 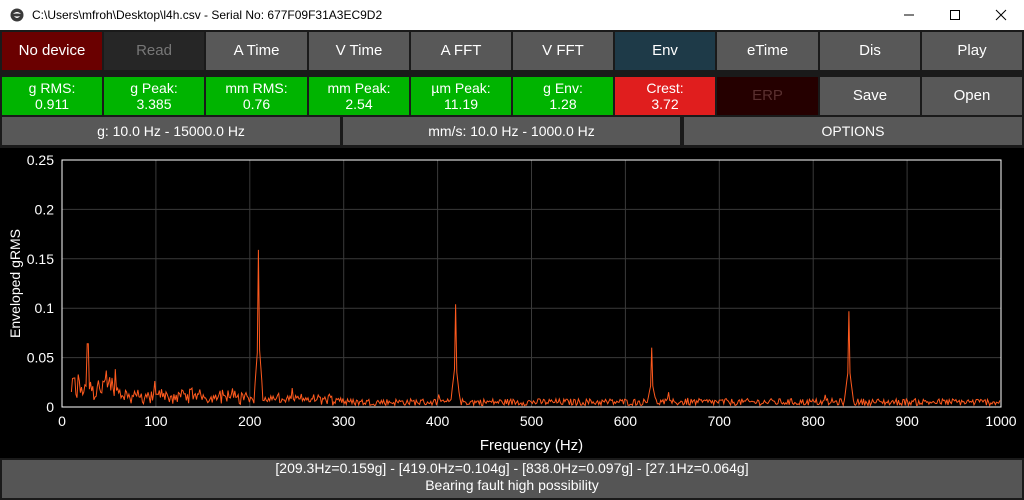 I want to click on crest-metric: Crest: 3.72, so click(x=665, y=96).